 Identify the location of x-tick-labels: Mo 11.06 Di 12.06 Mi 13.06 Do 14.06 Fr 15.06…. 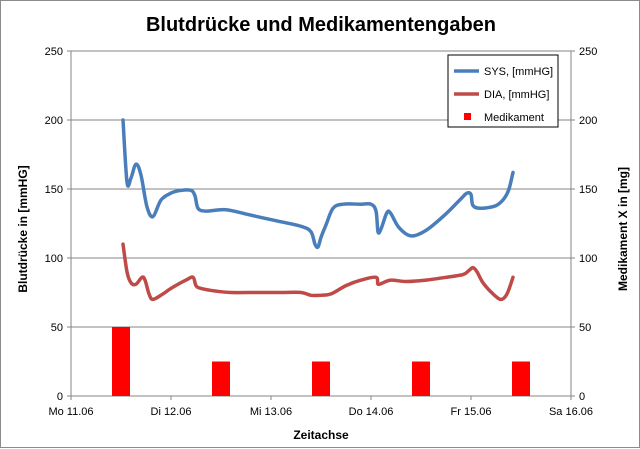
(320, 407).